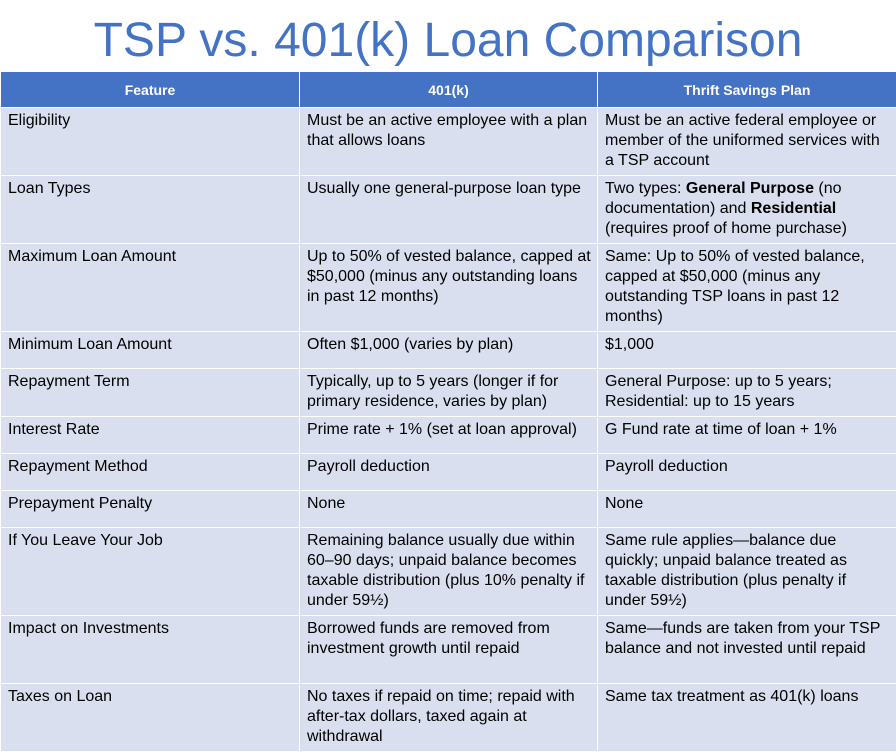  Describe the element at coordinates (747, 350) in the screenshot. I see `tsp-cell: $1,000` at that location.